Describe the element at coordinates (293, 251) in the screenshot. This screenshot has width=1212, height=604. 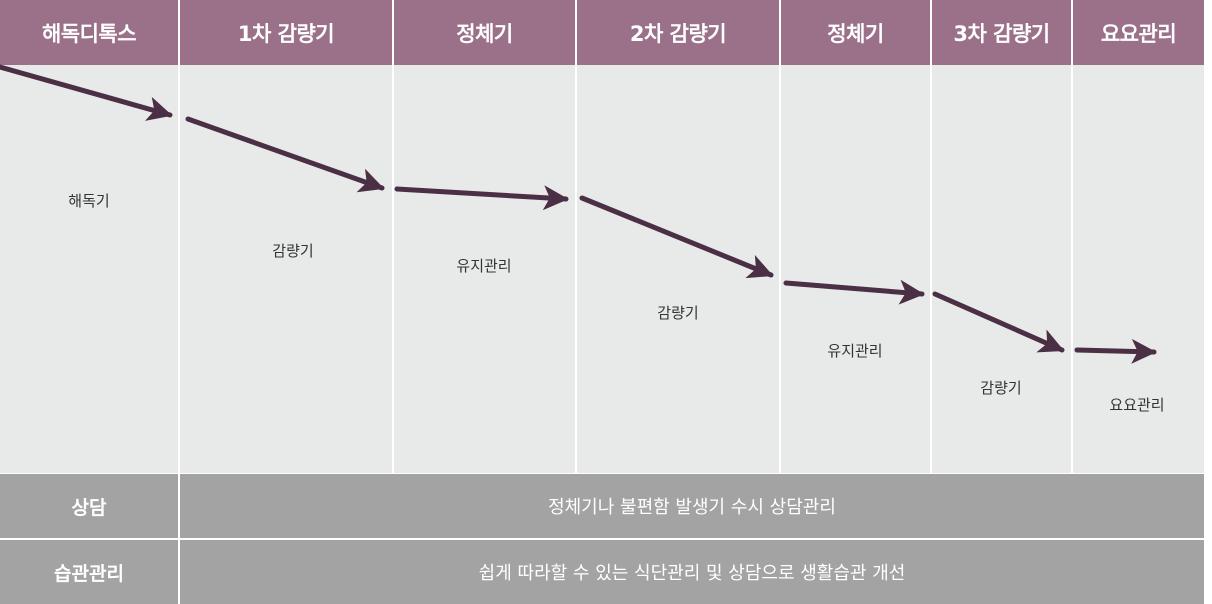
I see `phase-label-loss-1: 감량기` at that location.